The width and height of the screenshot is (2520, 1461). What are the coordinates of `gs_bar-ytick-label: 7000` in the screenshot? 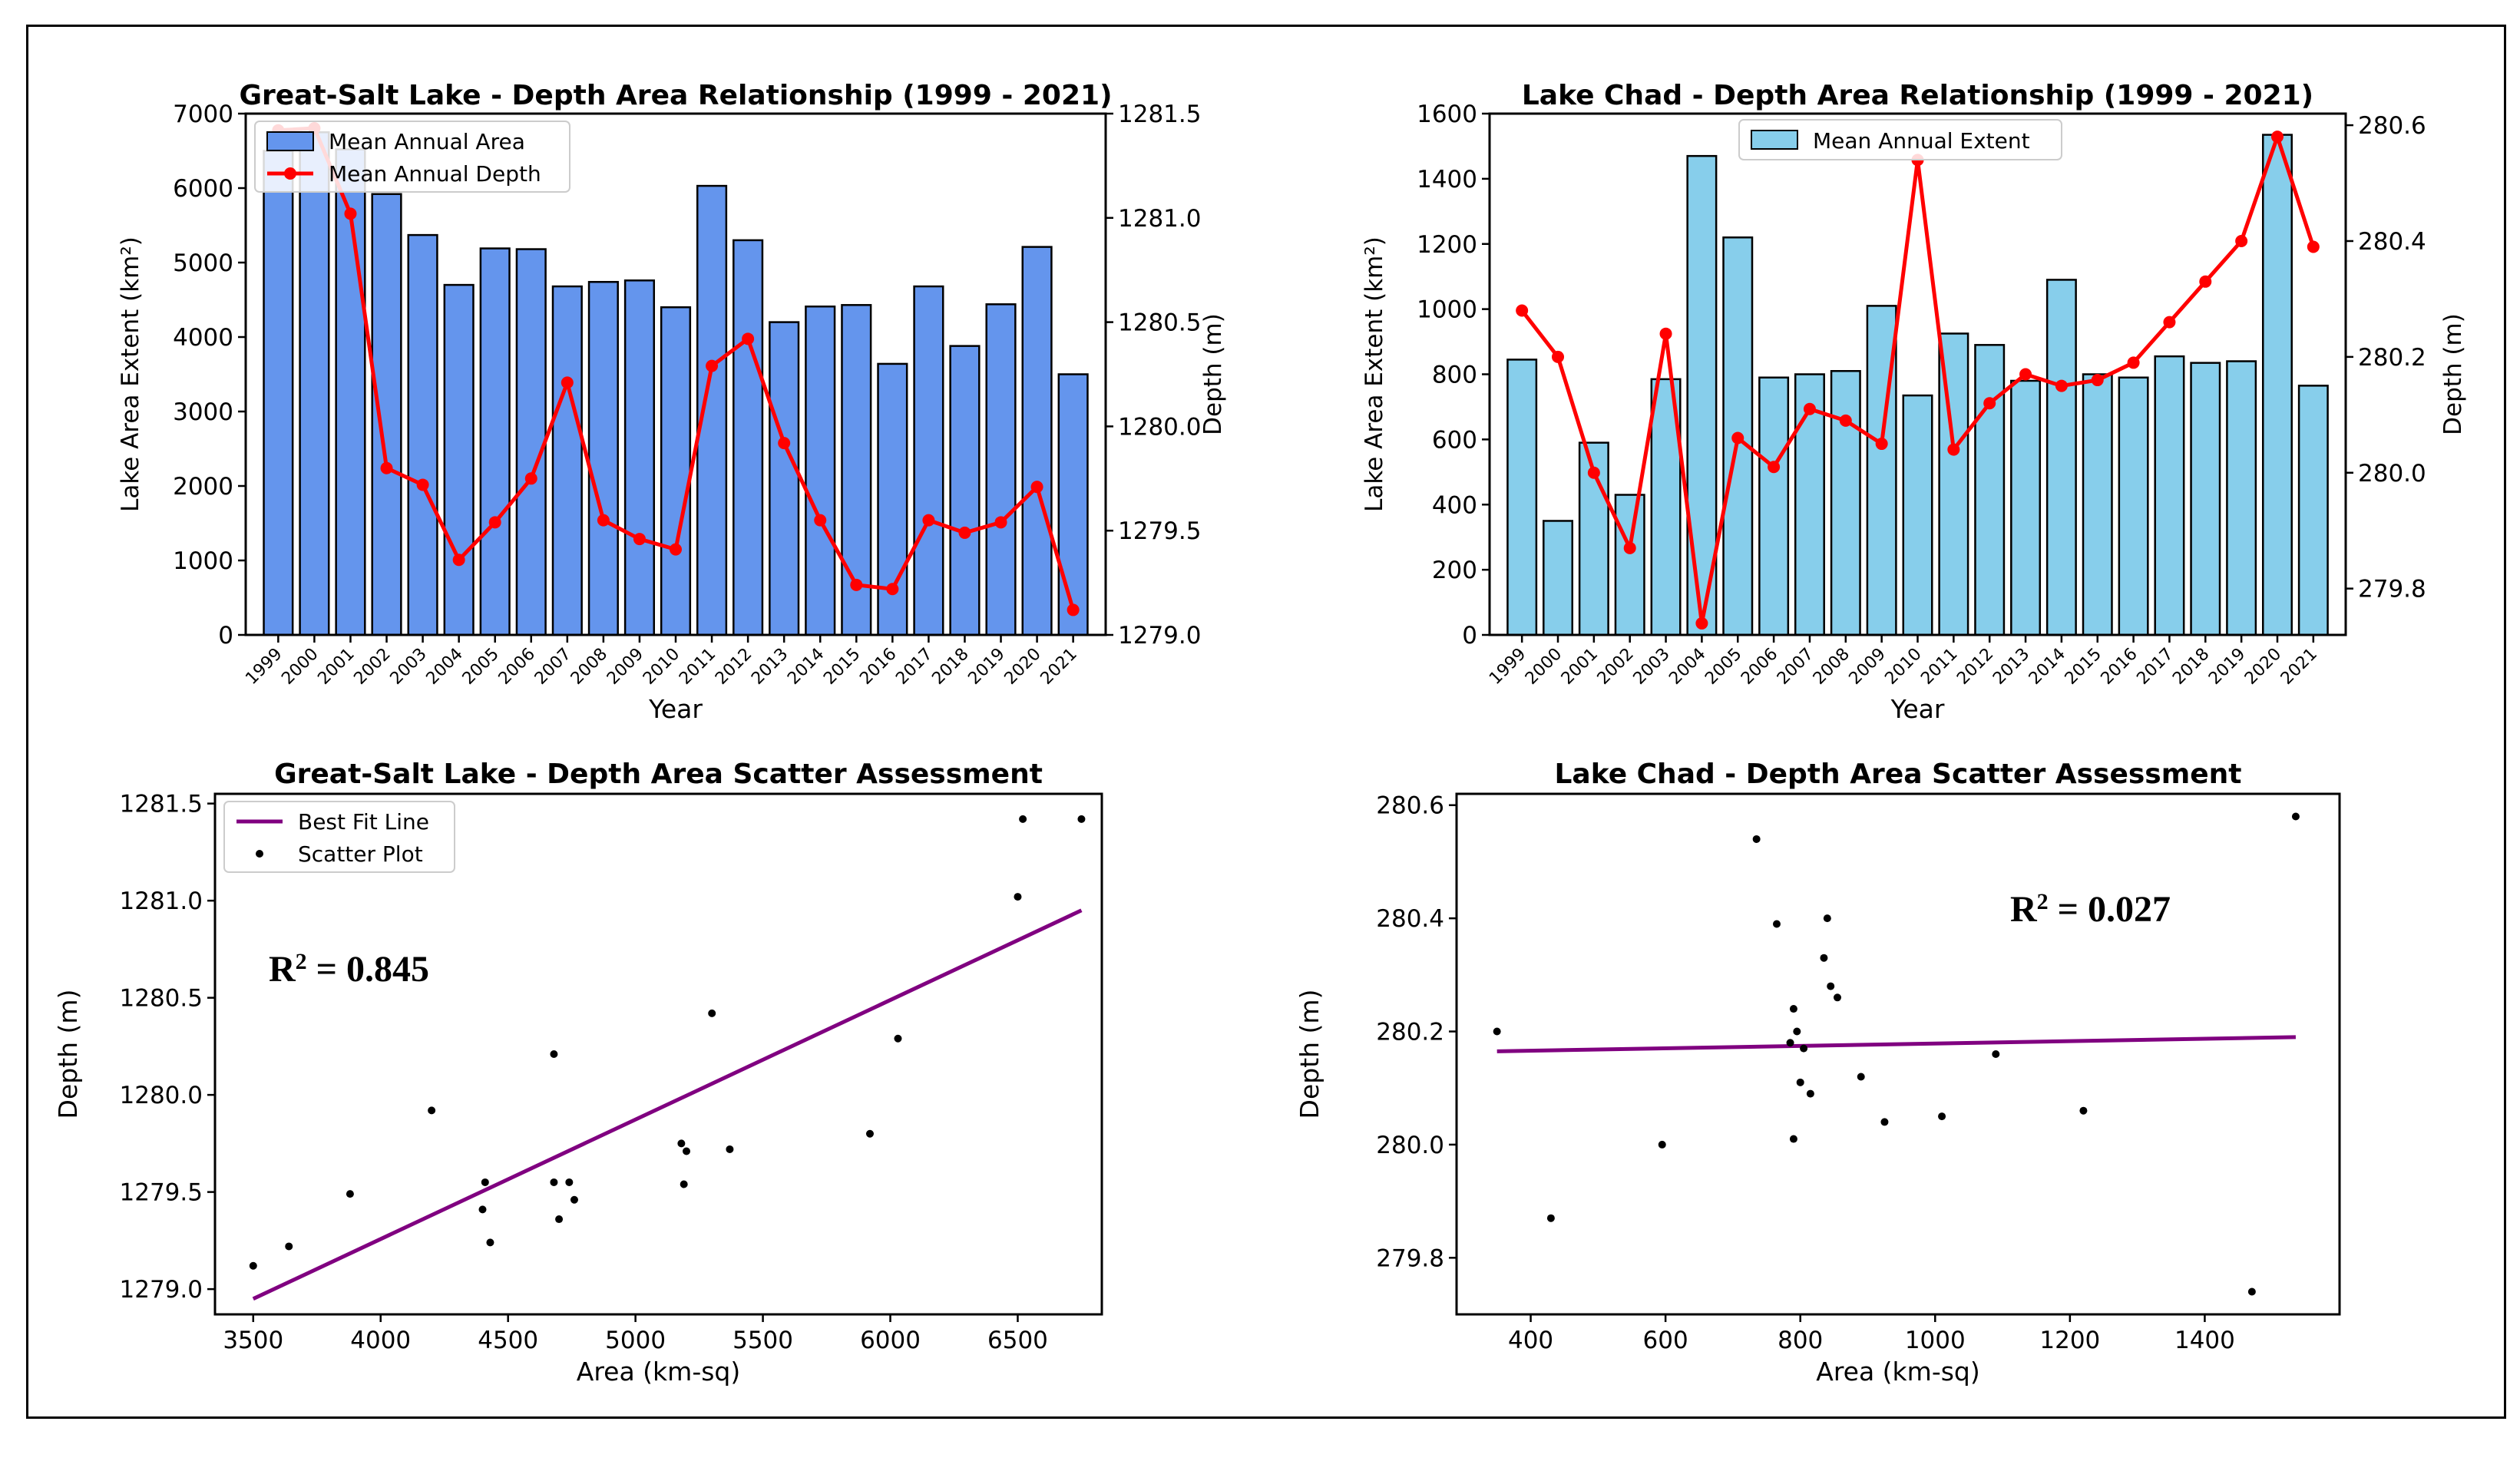 It's located at (203, 115).